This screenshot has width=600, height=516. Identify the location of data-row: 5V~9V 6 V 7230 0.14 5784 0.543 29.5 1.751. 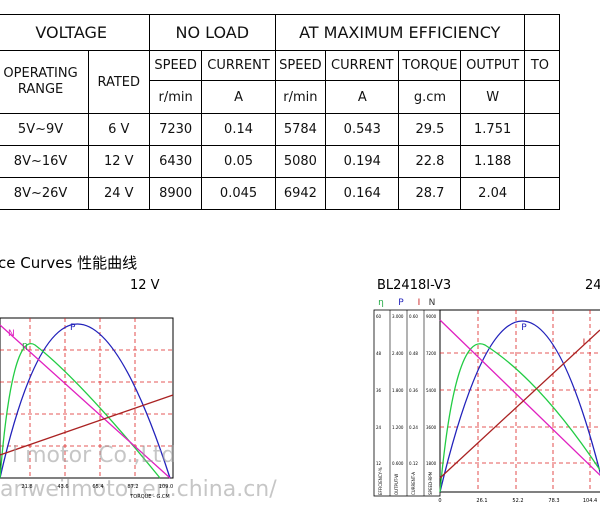
(280, 129).